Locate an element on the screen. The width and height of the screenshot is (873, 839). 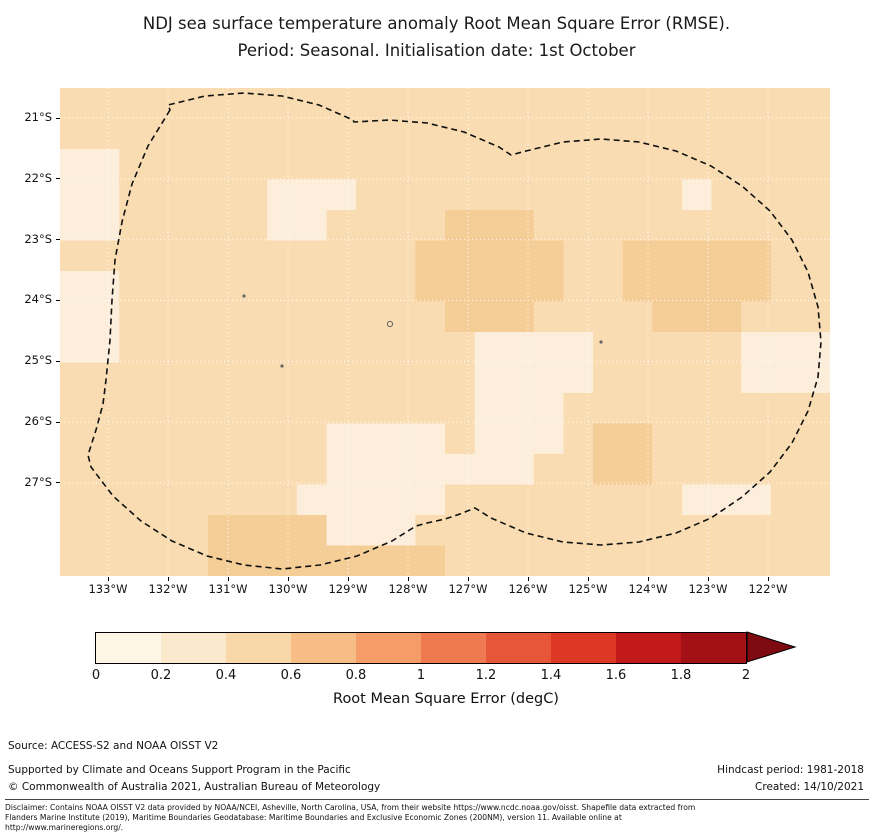
x-tick-label: 122°W is located at coordinates (768, 589).